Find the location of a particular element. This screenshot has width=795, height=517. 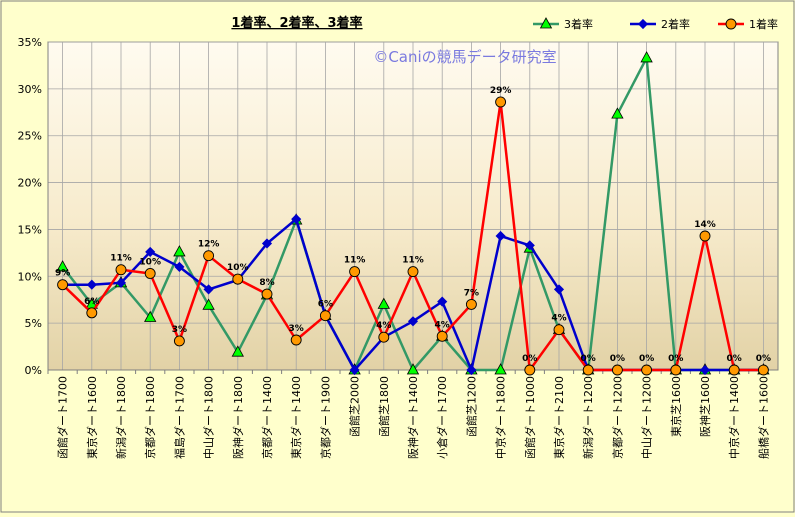

legend-label: 1着率 is located at coordinates (763, 24).